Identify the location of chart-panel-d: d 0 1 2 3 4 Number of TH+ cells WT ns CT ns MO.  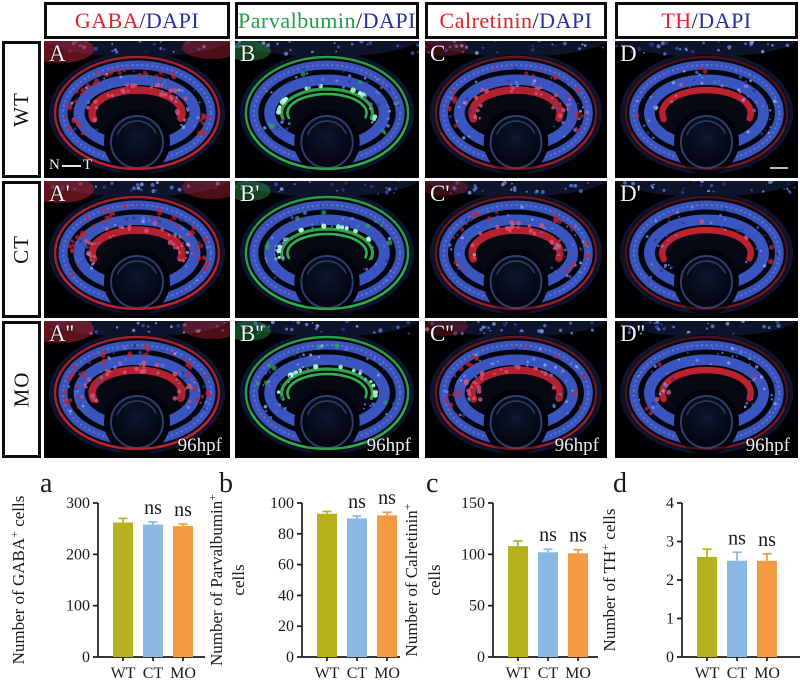
(699, 571).